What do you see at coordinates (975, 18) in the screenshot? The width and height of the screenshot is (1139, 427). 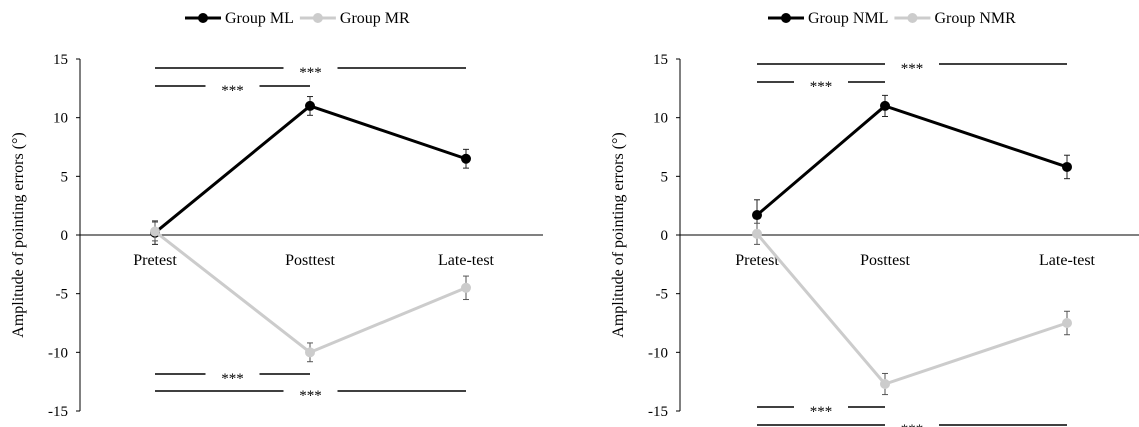 I see `legend-label: Group NMR` at bounding box center [975, 18].